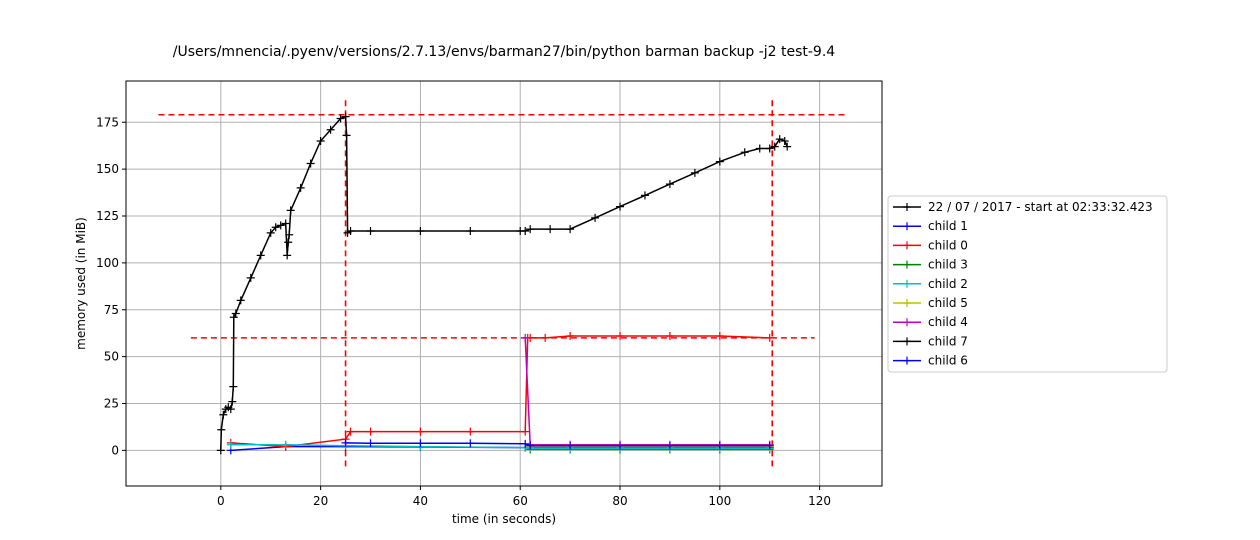  What do you see at coordinates (107, 122) in the screenshot?
I see `y-tick-label: 175` at bounding box center [107, 122].